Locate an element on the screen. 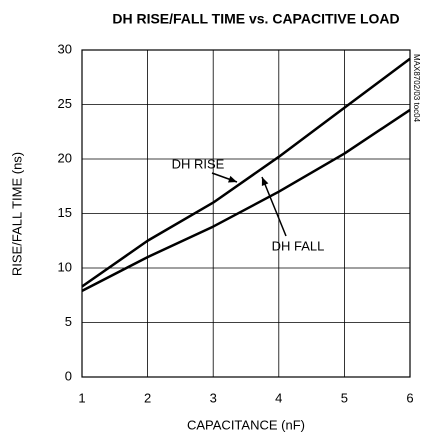  y-tick-label: 30 is located at coordinates (65, 48).